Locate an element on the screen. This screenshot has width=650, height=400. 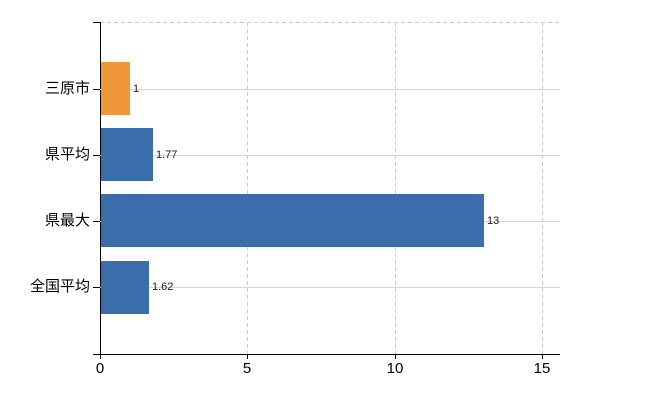
category-label: 県平均 is located at coordinates (67, 154).